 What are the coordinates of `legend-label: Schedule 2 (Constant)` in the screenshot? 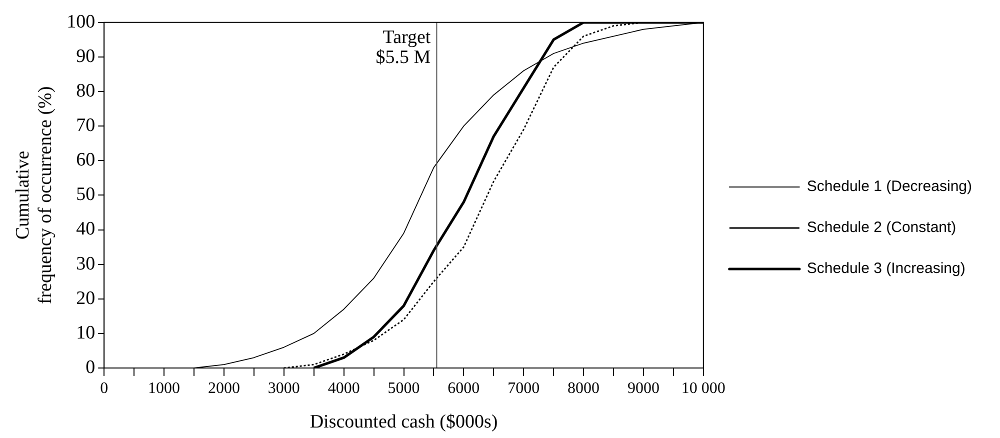 It's located at (881, 227).